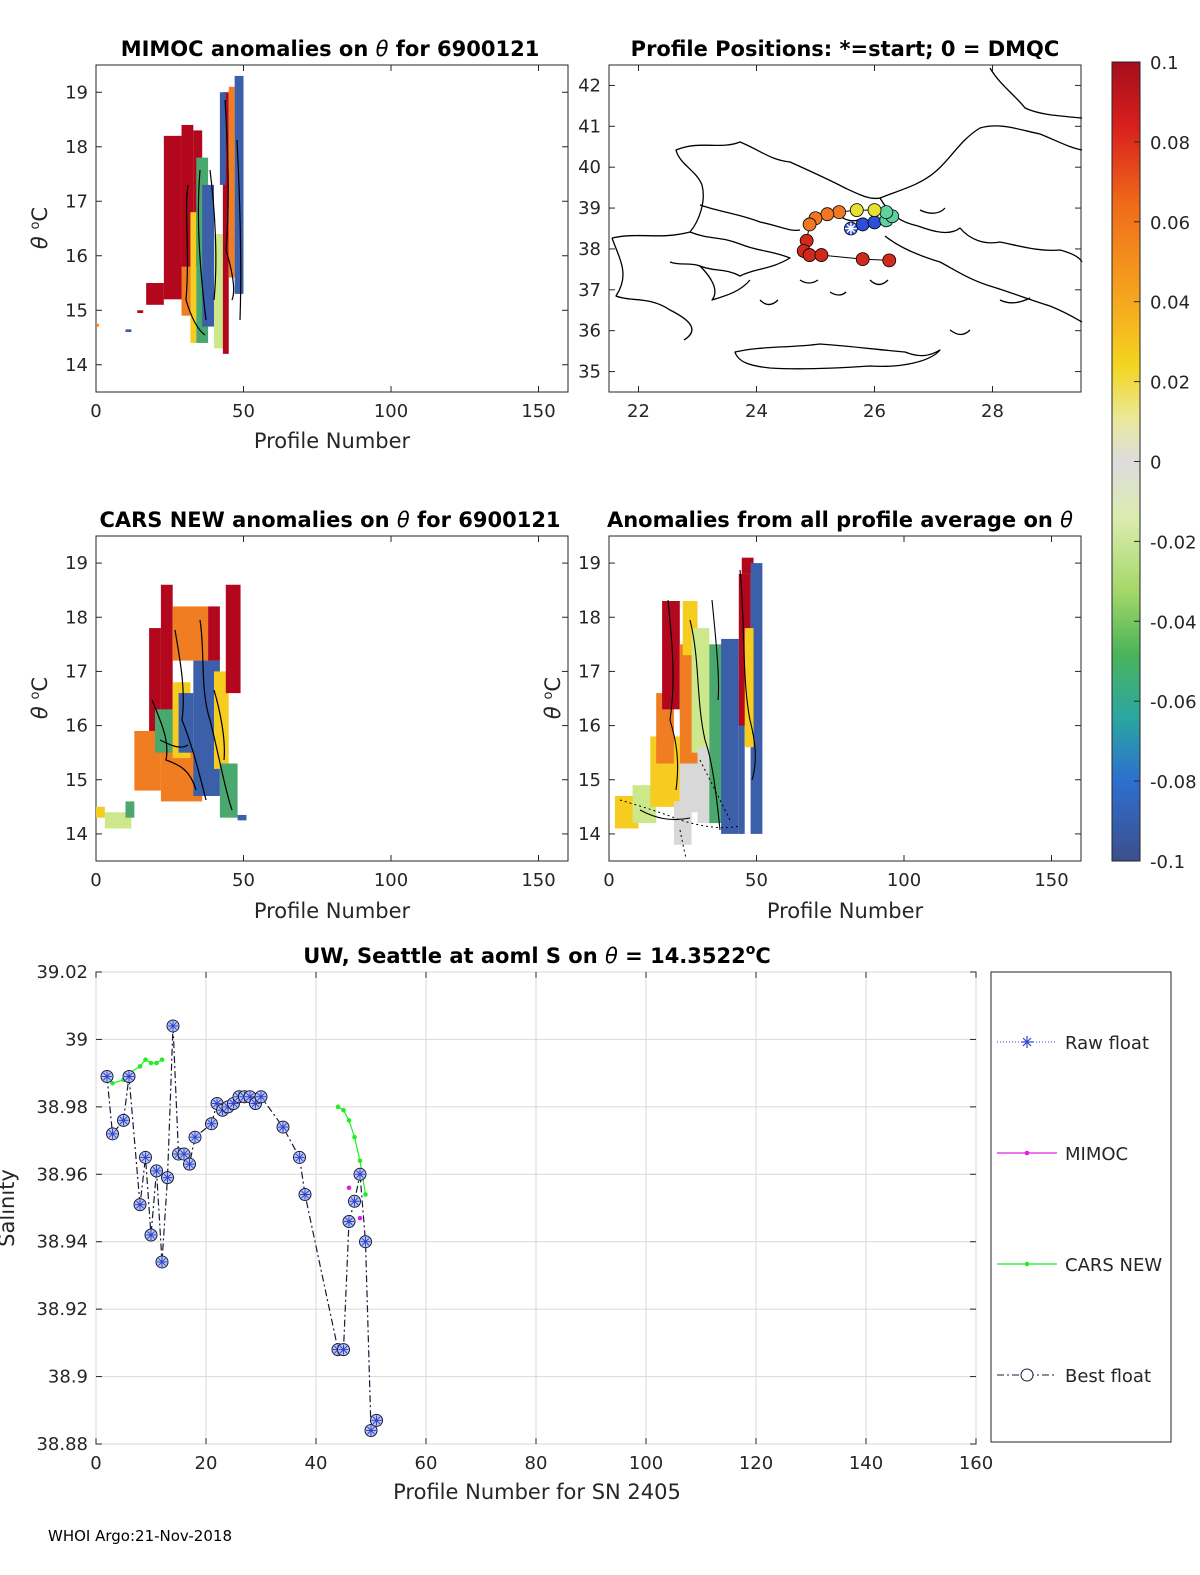 The height and width of the screenshot is (1575, 1200). I want to click on legend-item: CARS NEW, so click(1079, 1265).